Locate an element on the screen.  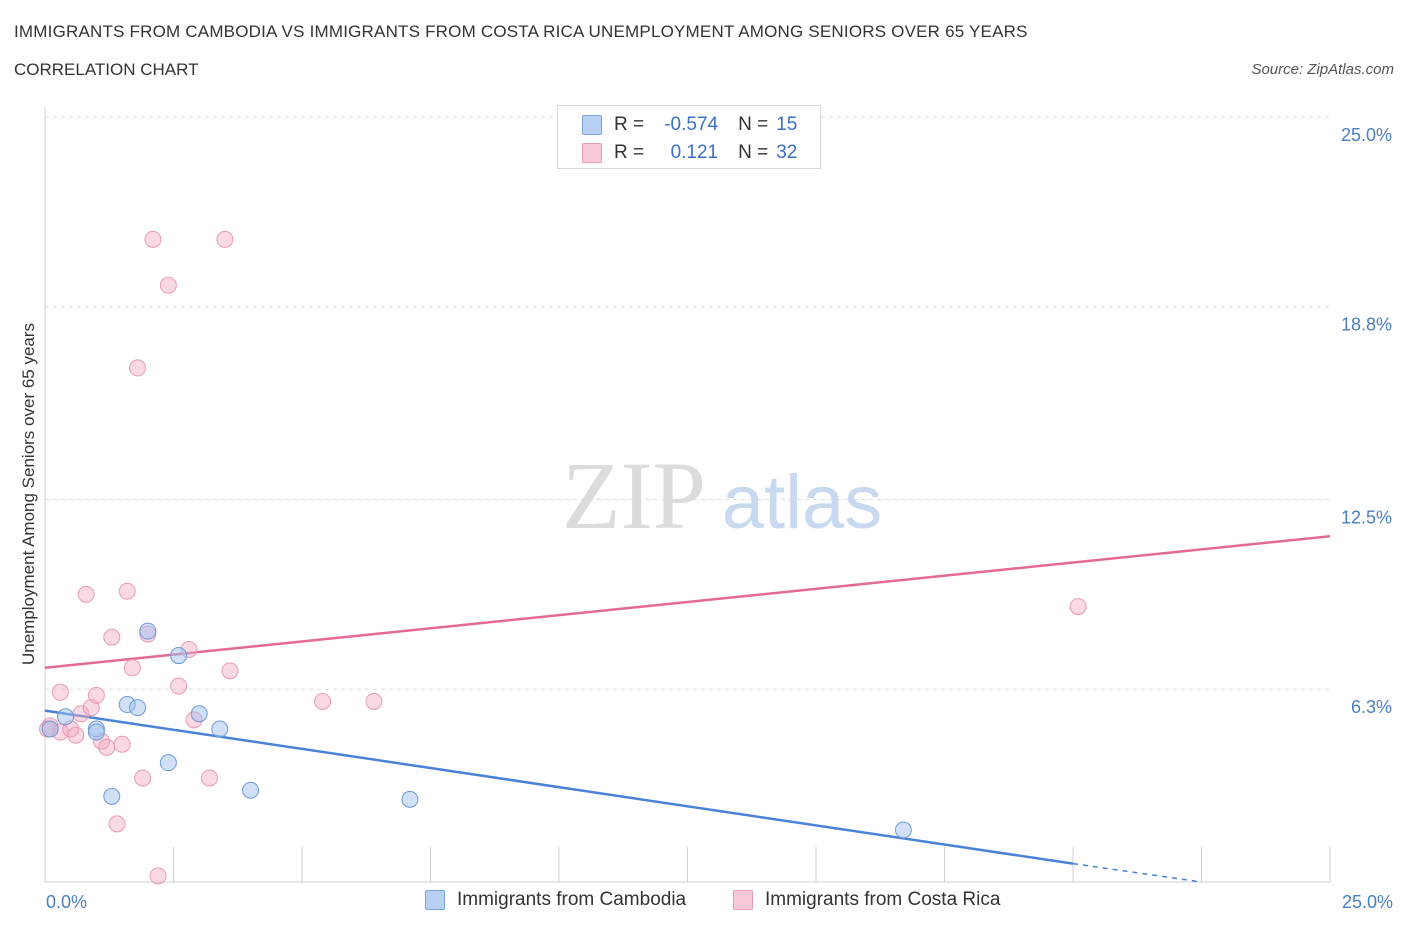
source-label: Source: ZipAtlas.com is located at coordinates (1322, 69).